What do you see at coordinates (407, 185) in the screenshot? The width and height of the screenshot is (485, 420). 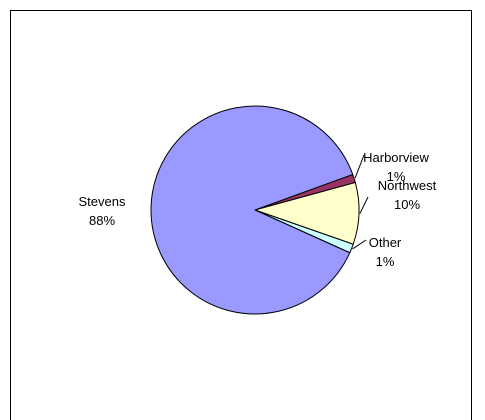 I see `slice-label-northwest: Northwest` at bounding box center [407, 185].